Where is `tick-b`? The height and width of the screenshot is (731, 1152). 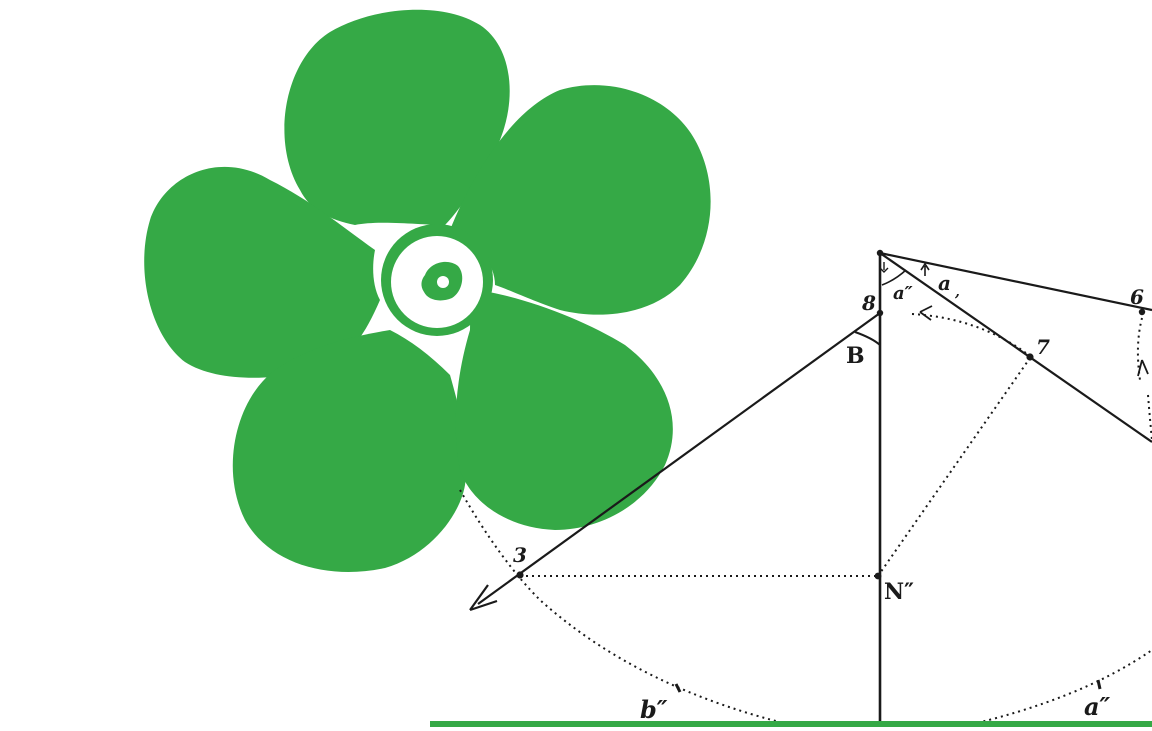 tick-b is located at coordinates (678, 688).